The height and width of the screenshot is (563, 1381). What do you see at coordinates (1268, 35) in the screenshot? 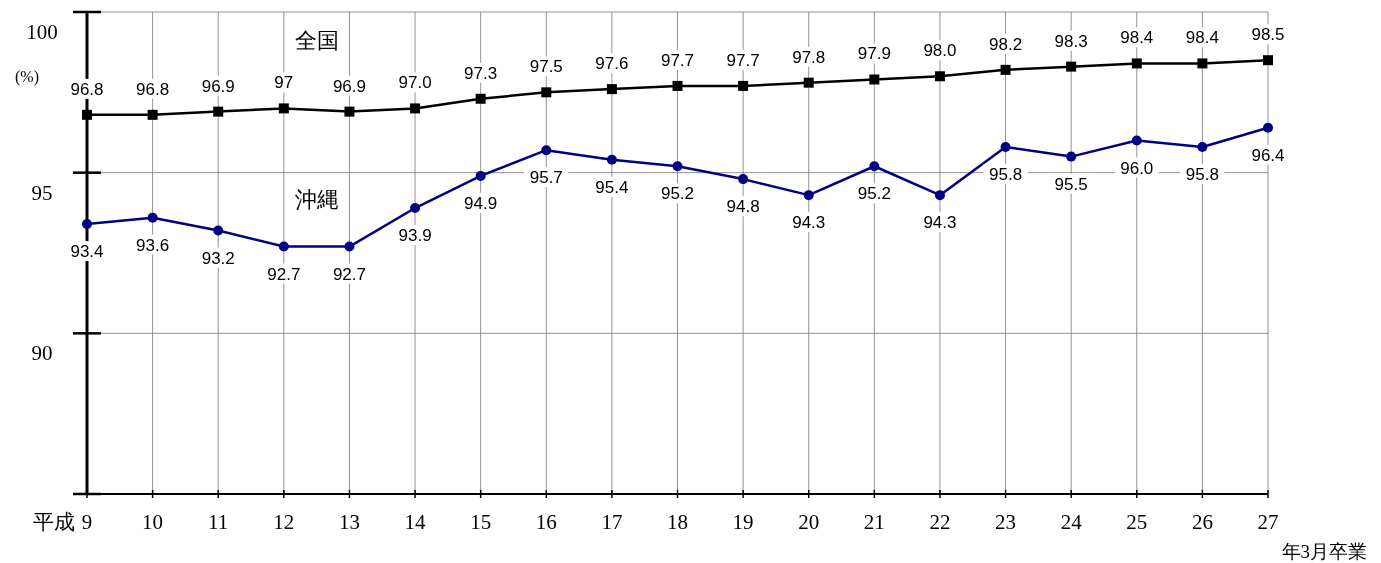
I see `data-label: 98.5` at bounding box center [1268, 35].